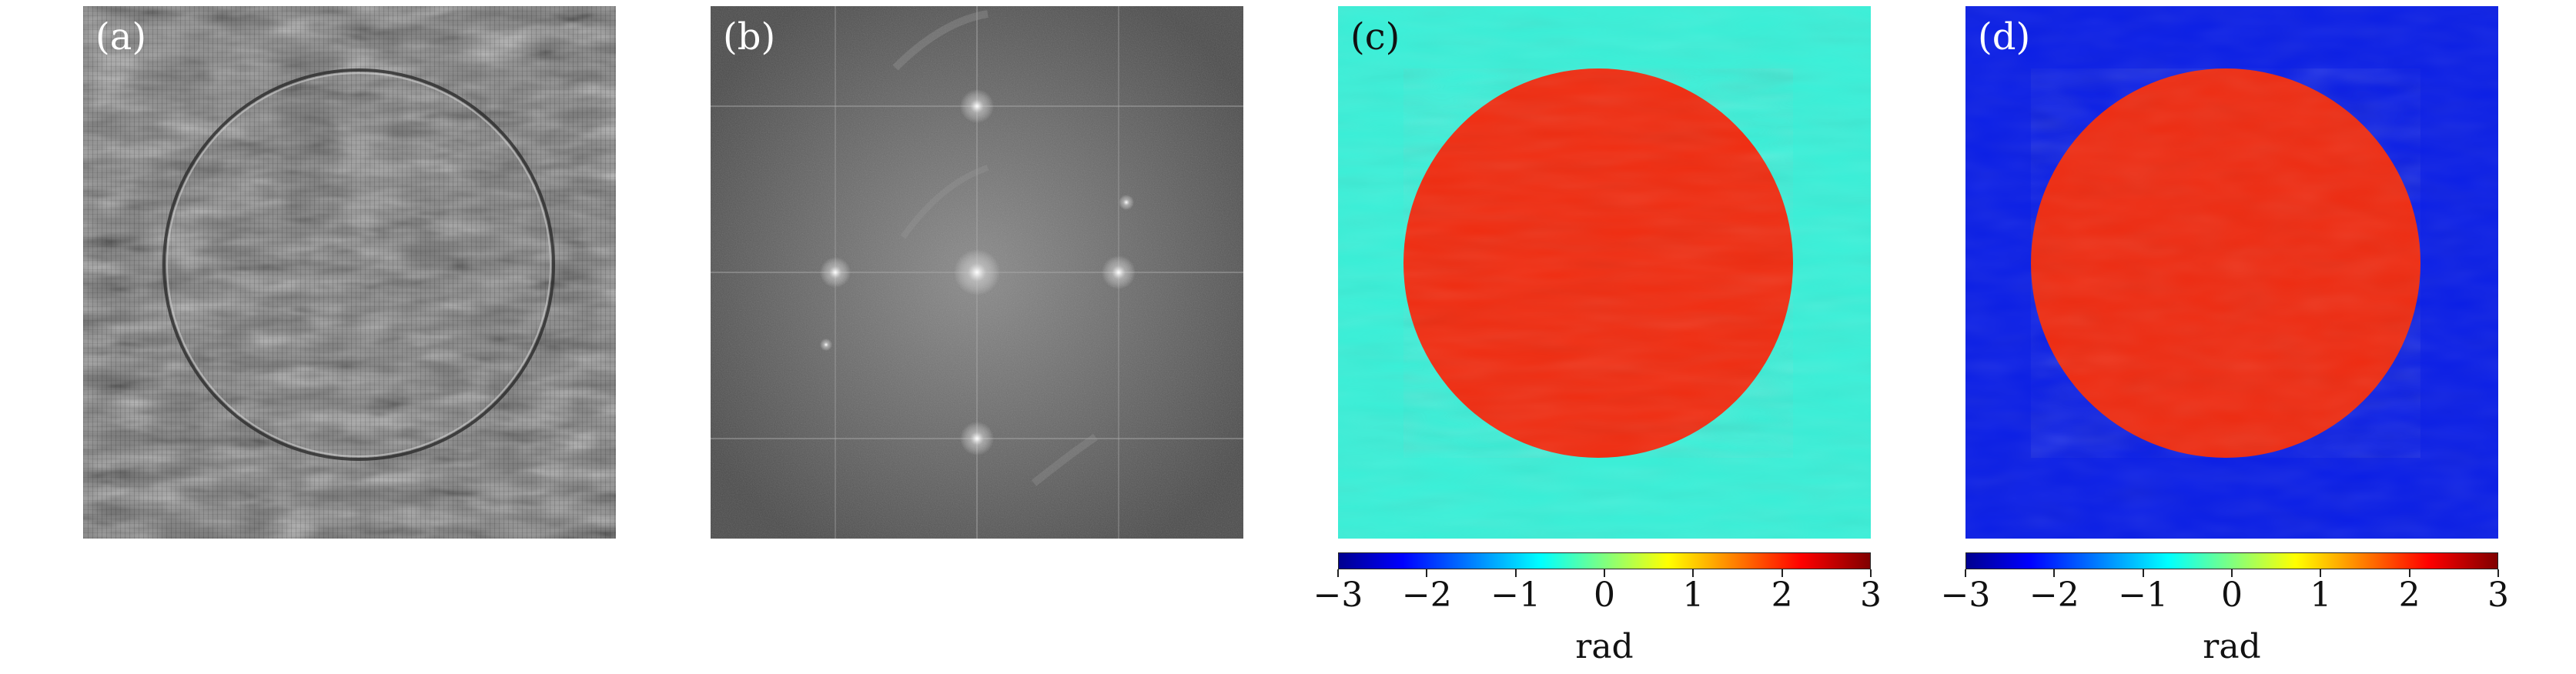  What do you see at coordinates (1426, 595) in the screenshot?
I see `colorbar-c-tick-label: −2` at bounding box center [1426, 595].